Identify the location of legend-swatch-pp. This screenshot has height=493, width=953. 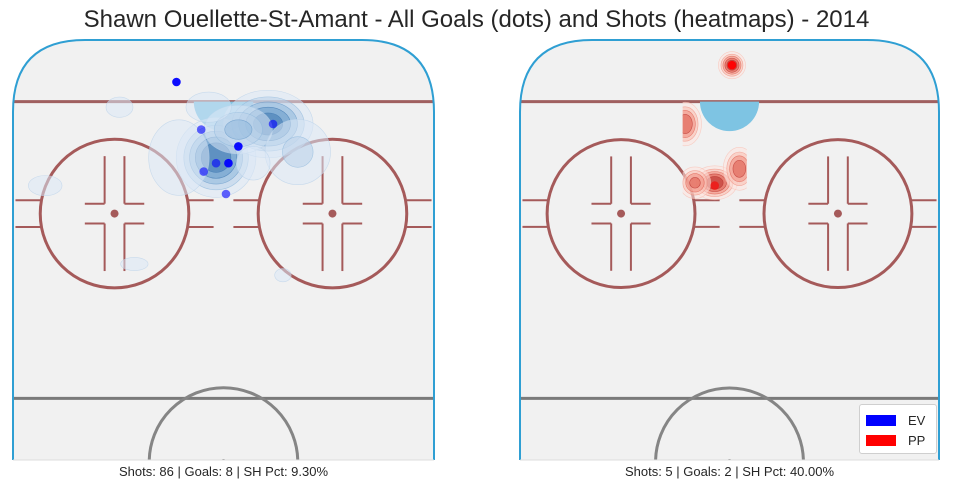
(881, 440).